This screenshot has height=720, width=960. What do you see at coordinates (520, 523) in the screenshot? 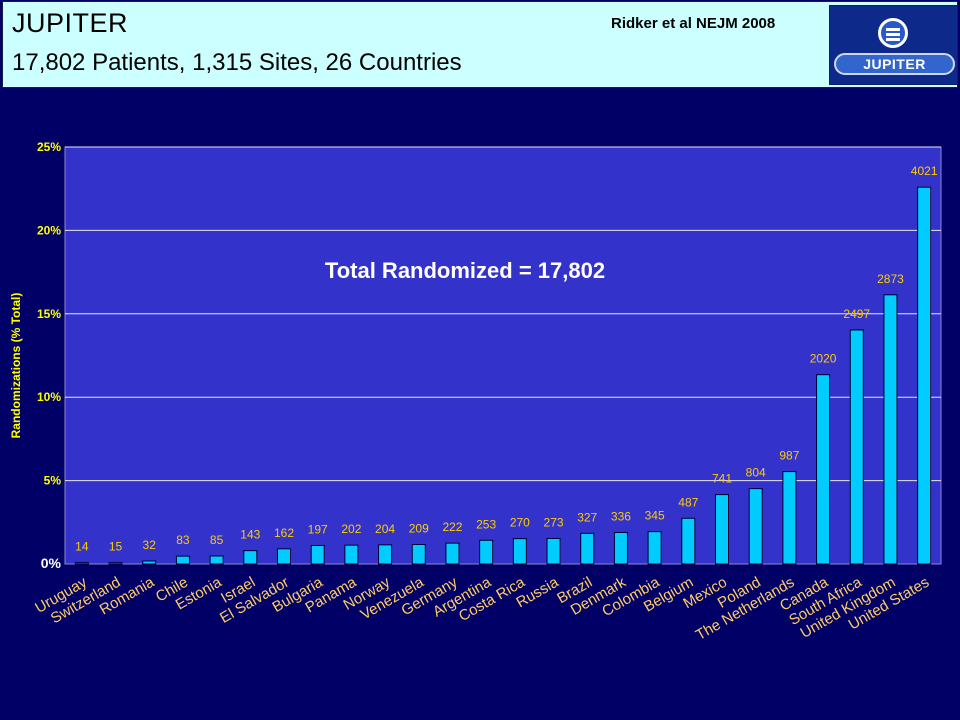
I see `data-label: 270` at bounding box center [520, 523].